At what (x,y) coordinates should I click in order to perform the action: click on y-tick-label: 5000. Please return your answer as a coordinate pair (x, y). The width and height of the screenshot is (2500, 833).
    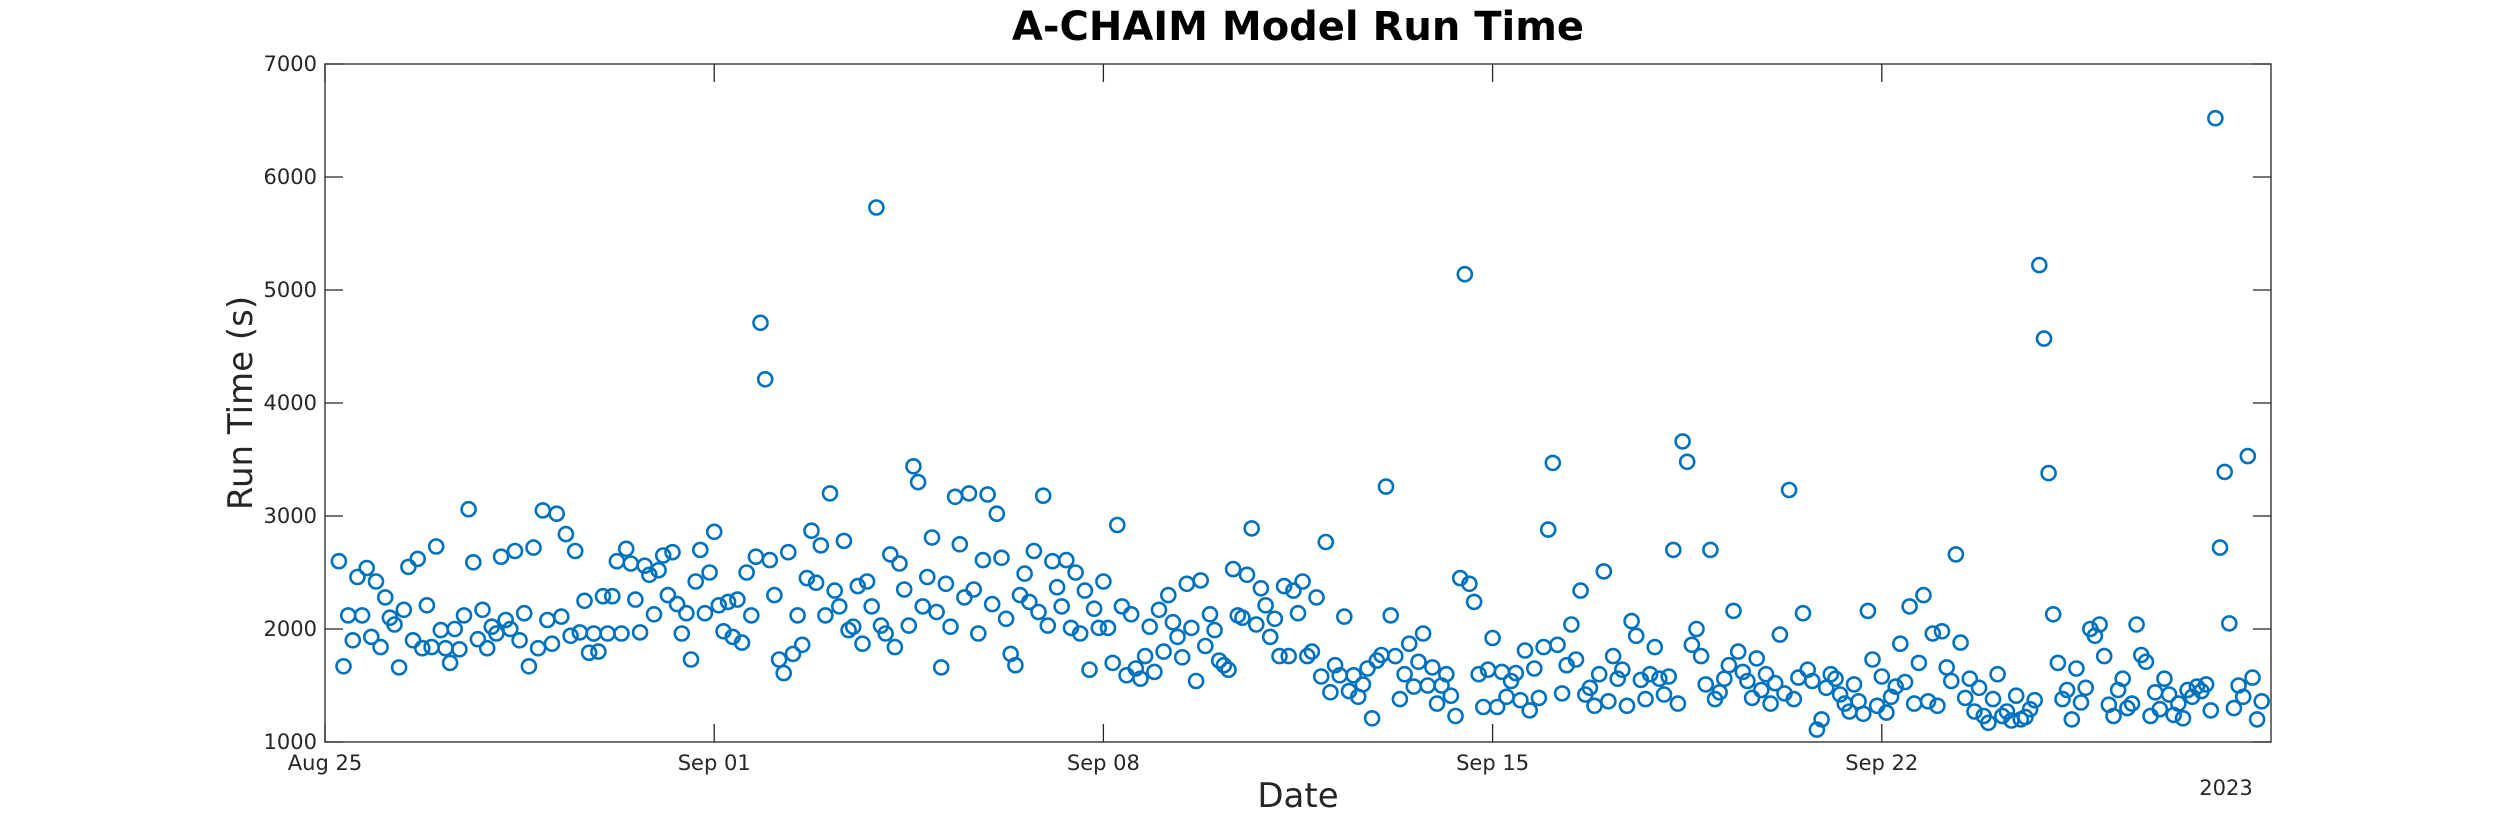
    Looking at the image, I should click on (290, 290).